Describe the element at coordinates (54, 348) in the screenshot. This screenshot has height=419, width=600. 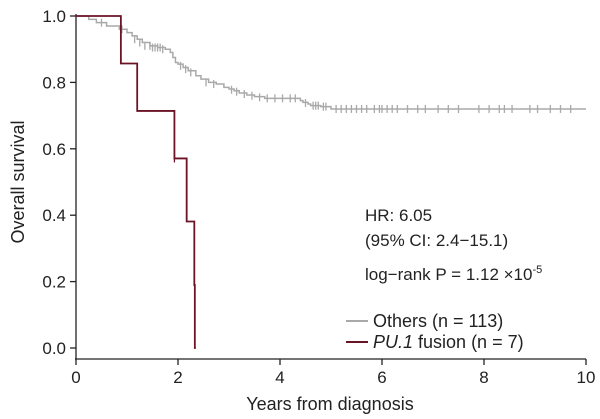
I see `y-tick-label: 0.0` at that location.